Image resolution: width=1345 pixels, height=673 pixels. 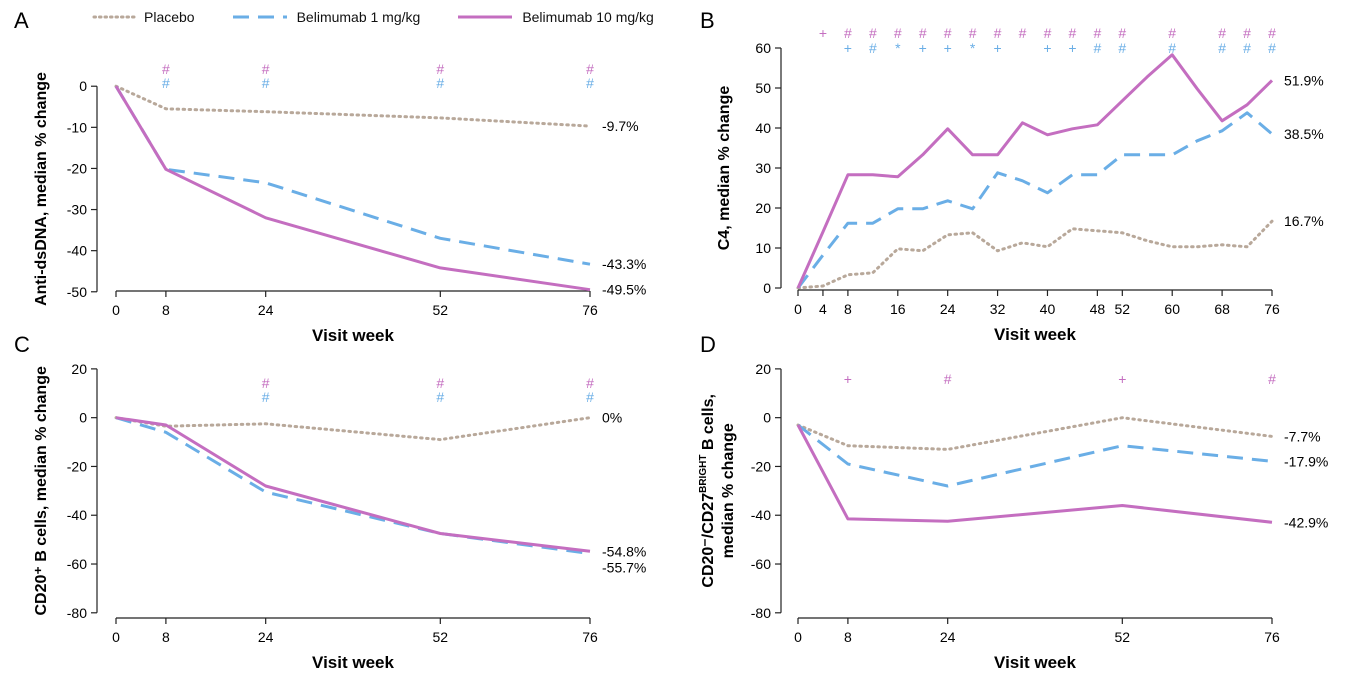 I want to click on y-axis-label-main: CD20⁻/CD27, so click(x=708, y=540).